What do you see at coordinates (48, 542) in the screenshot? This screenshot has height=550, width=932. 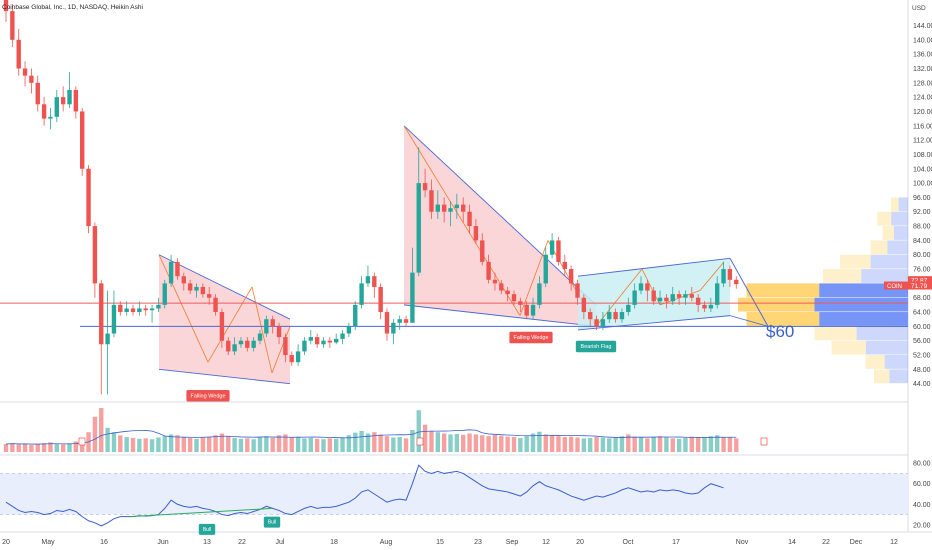 I see `time-tick-label: May` at bounding box center [48, 542].